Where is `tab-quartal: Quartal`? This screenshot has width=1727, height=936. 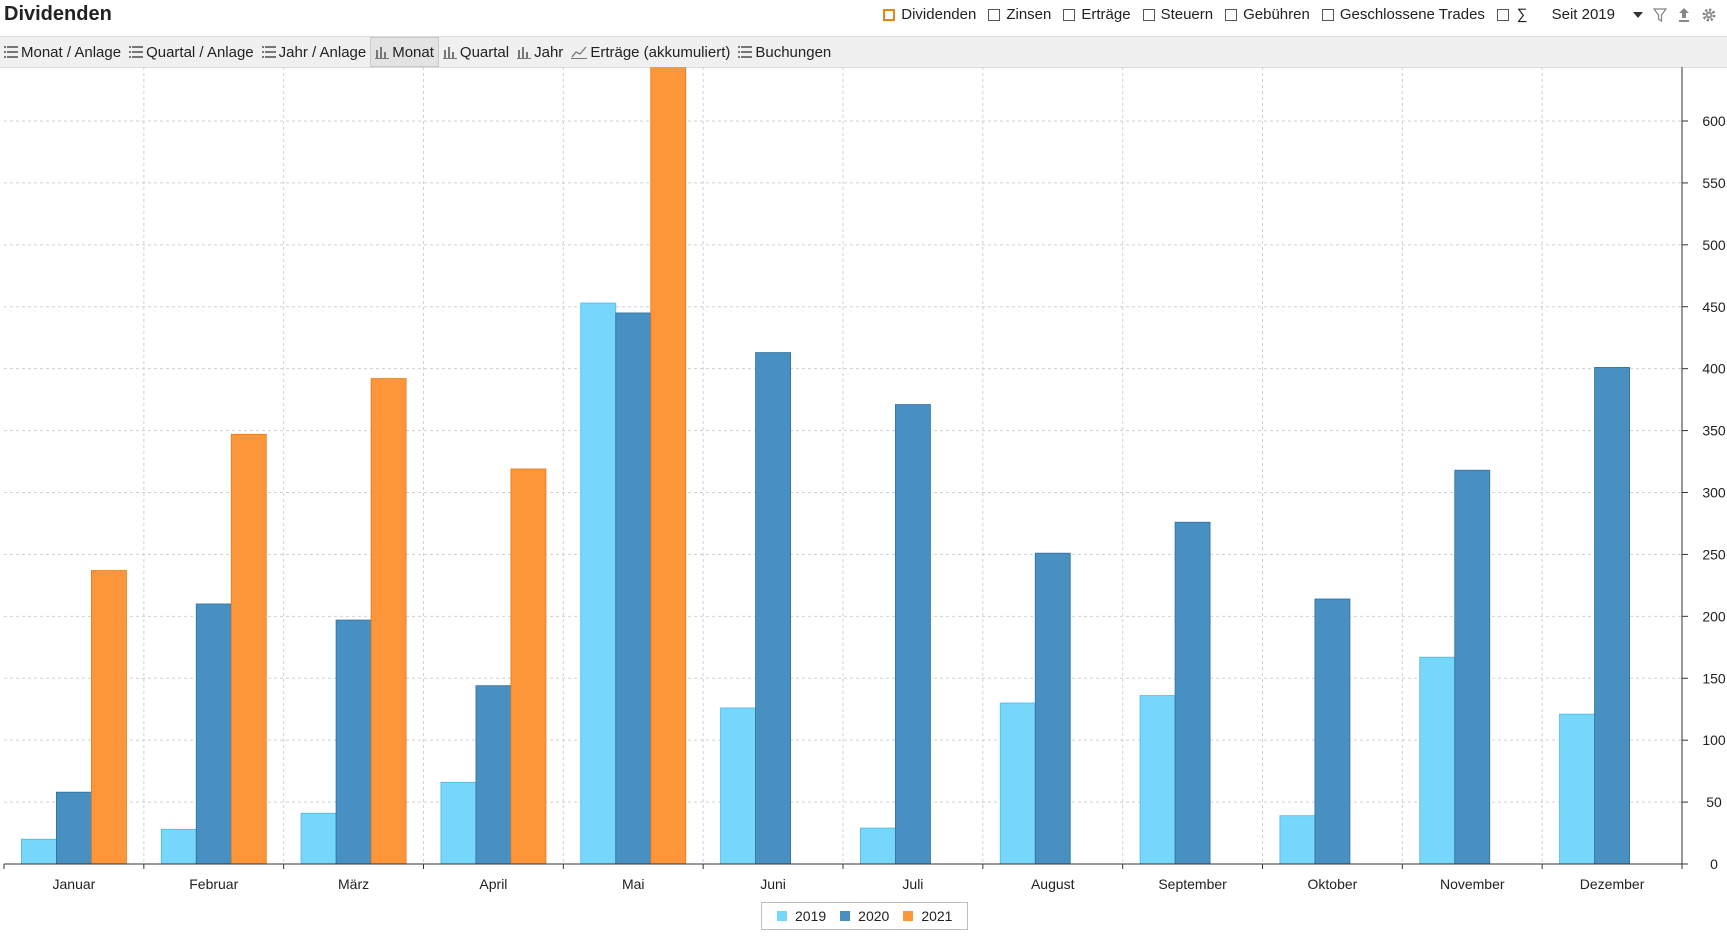 tab-quartal: Quartal is located at coordinates (476, 52).